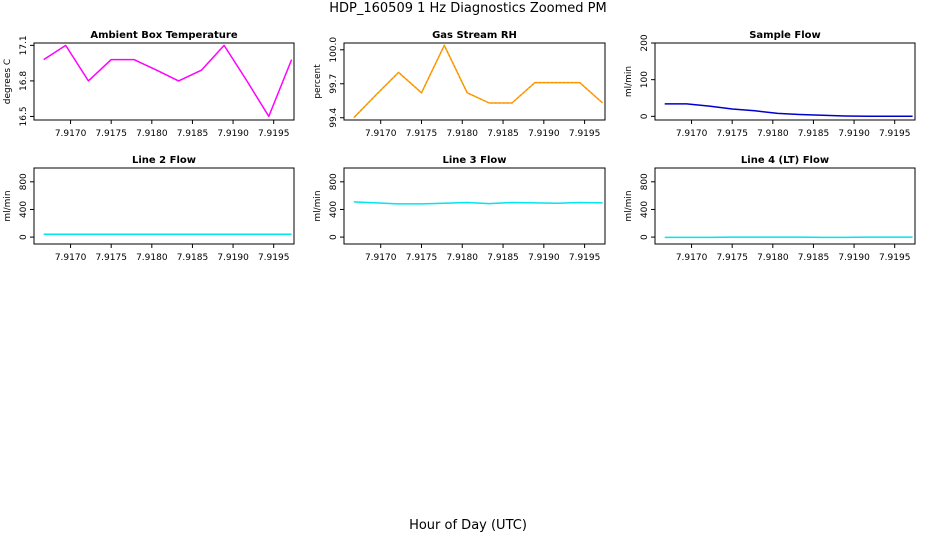 The width and height of the screenshot is (936, 540). I want to click on panel-2-ylabel: percent, so click(318, 81).